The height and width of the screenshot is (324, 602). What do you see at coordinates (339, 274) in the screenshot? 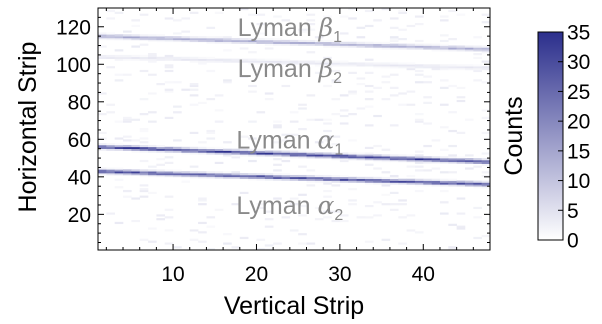
I see `x-tick-label: 30` at bounding box center [339, 274].